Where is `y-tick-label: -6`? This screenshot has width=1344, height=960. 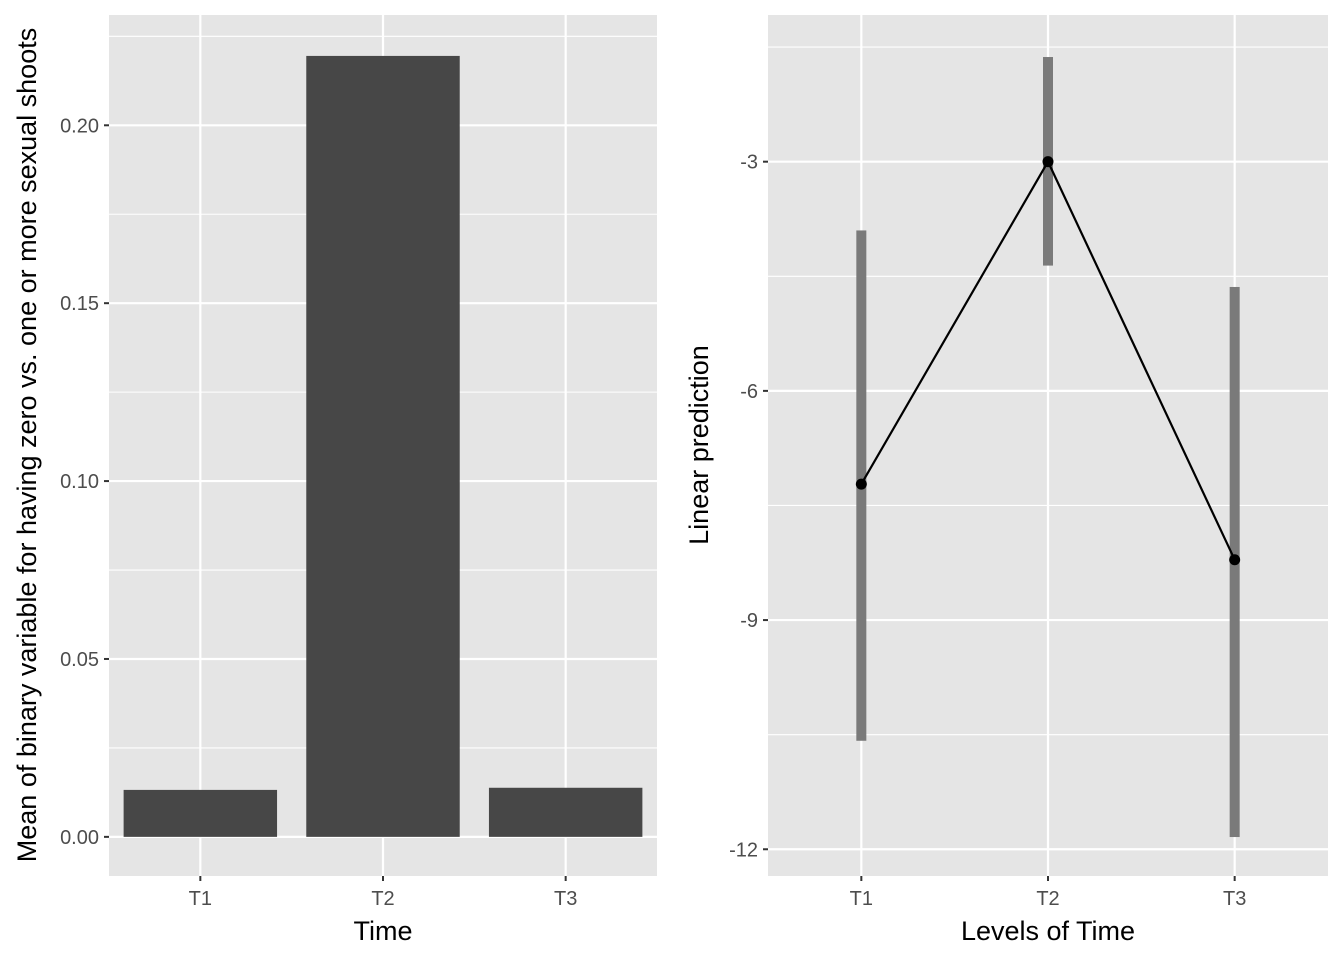 y-tick-label: -6 is located at coordinates (749, 392).